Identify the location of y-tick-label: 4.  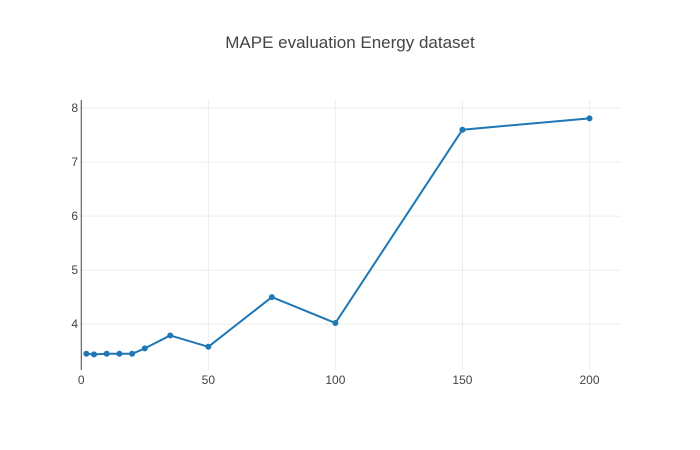
(74, 324).